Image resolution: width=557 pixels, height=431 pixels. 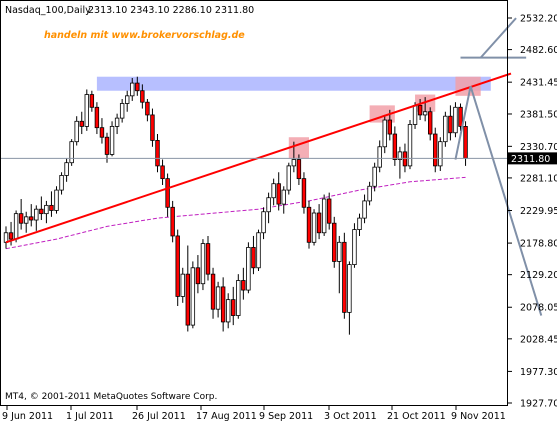 What do you see at coordinates (538, 114) in the screenshot?
I see `y-tick-label: 2381.50` at bounding box center [538, 114].